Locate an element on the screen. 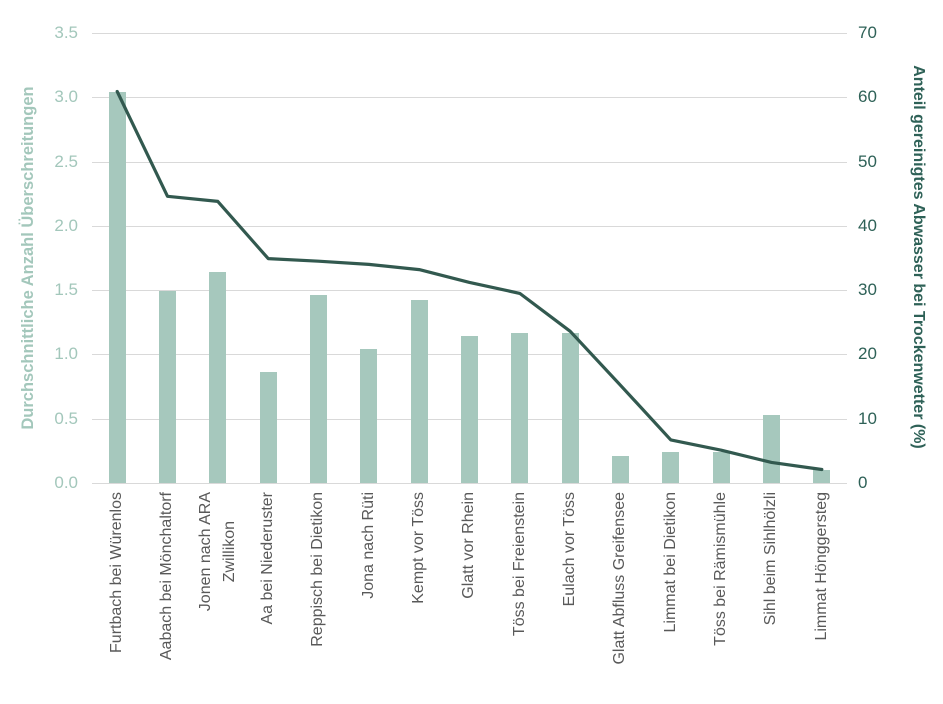  y-tick-label-left: 0.0 is located at coordinates (66, 482).